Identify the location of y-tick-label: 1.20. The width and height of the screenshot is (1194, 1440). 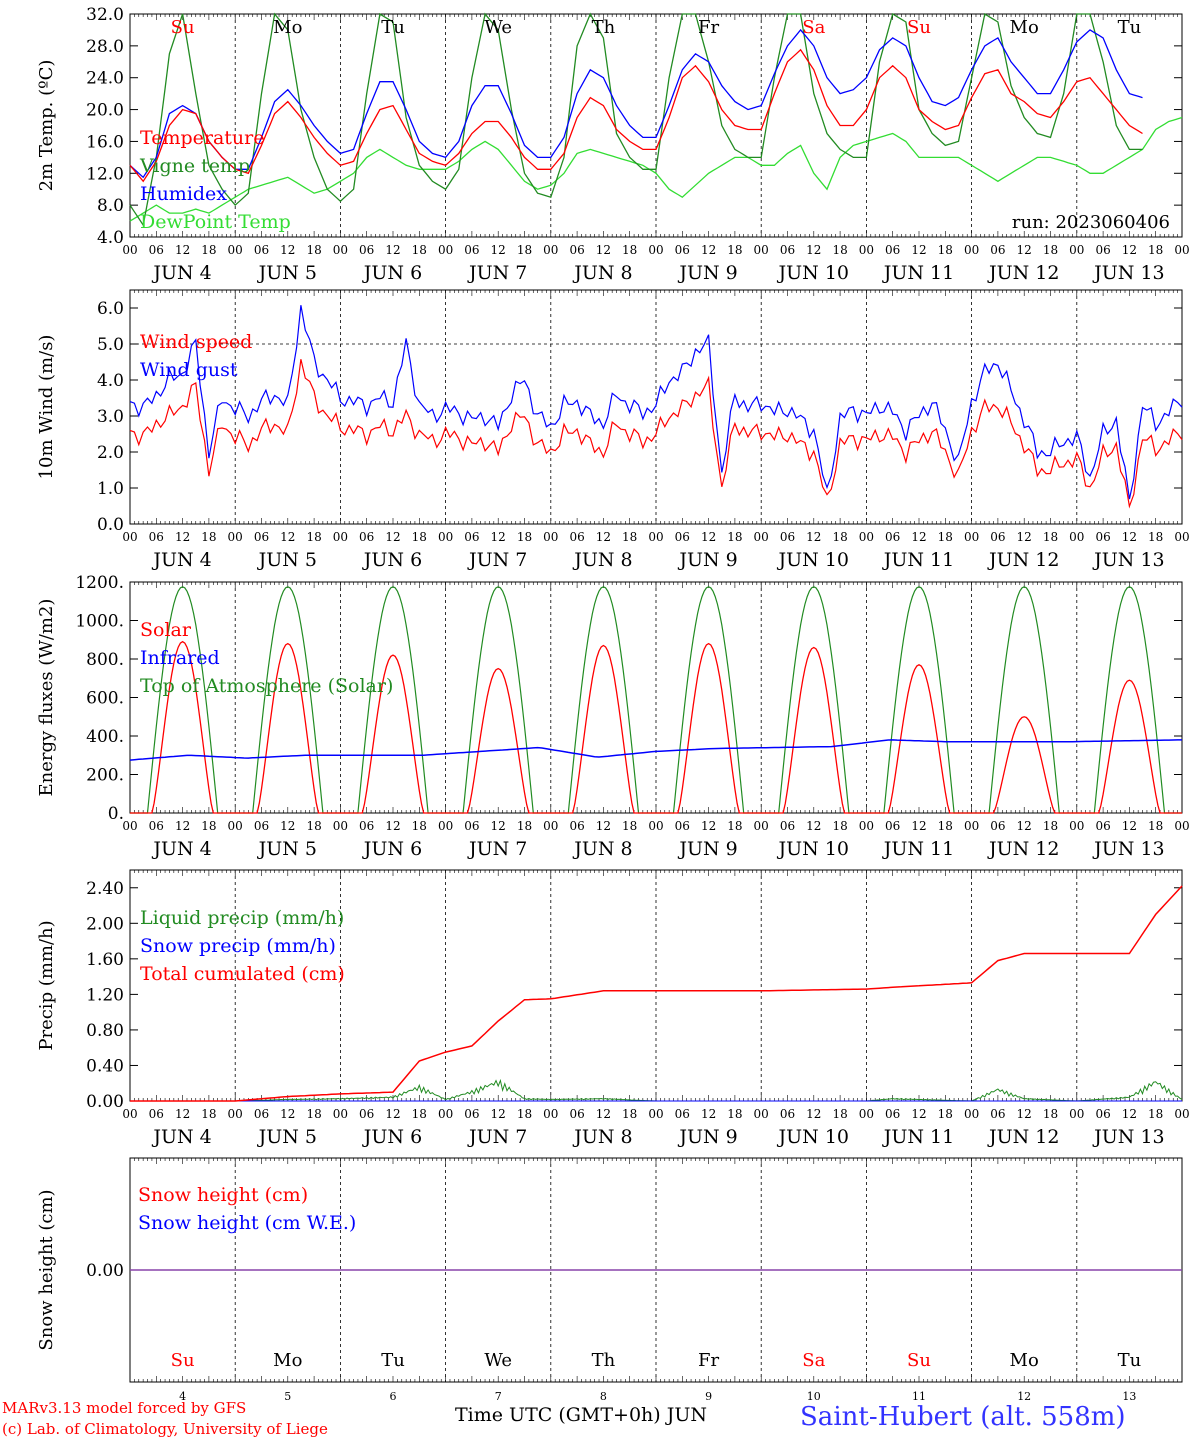
(105, 995).